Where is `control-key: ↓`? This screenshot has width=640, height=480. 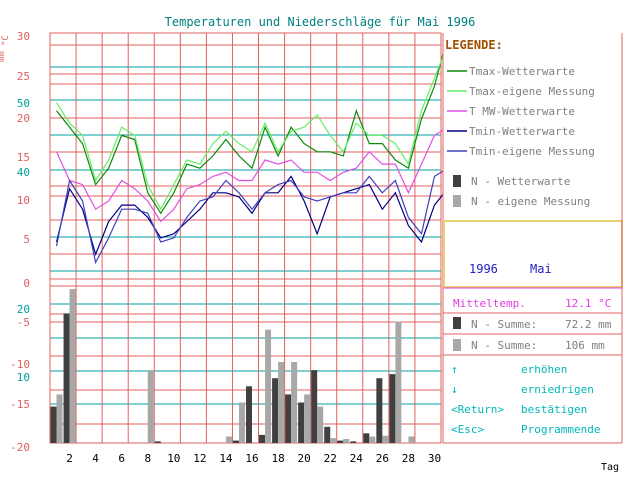 control-key: ↓ is located at coordinates (454, 389).